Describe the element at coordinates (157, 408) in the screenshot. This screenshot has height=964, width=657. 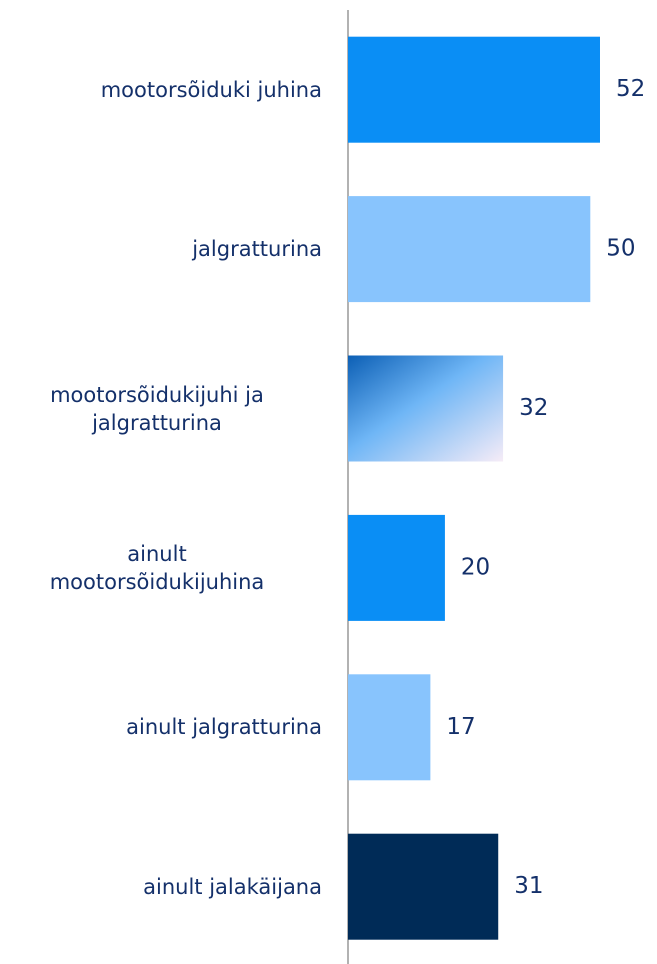
I see `category-label: mootorsõidukijuhi ja jalgratturina` at that location.